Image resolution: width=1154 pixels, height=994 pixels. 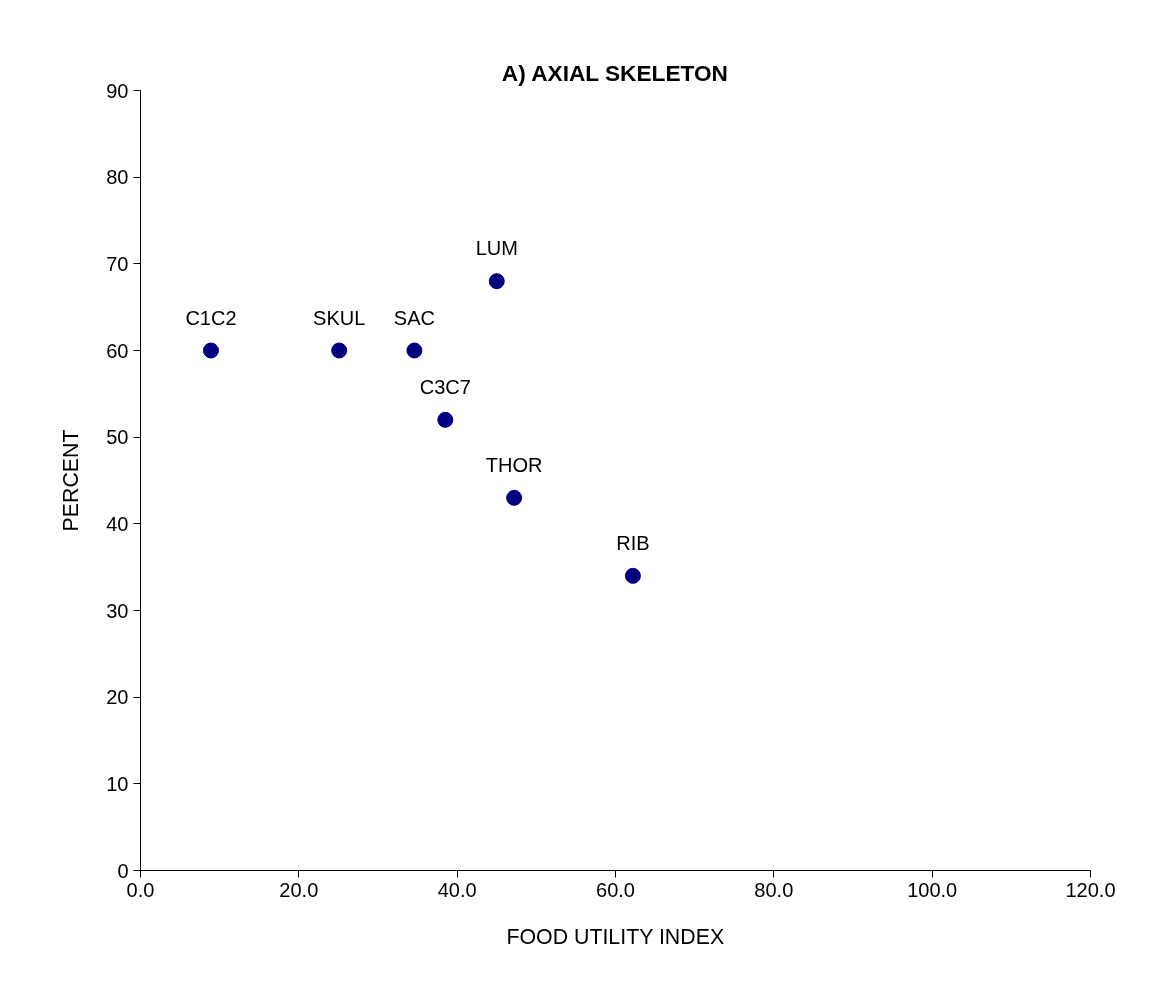 I want to click on annotation: C1C2, so click(x=211, y=317).